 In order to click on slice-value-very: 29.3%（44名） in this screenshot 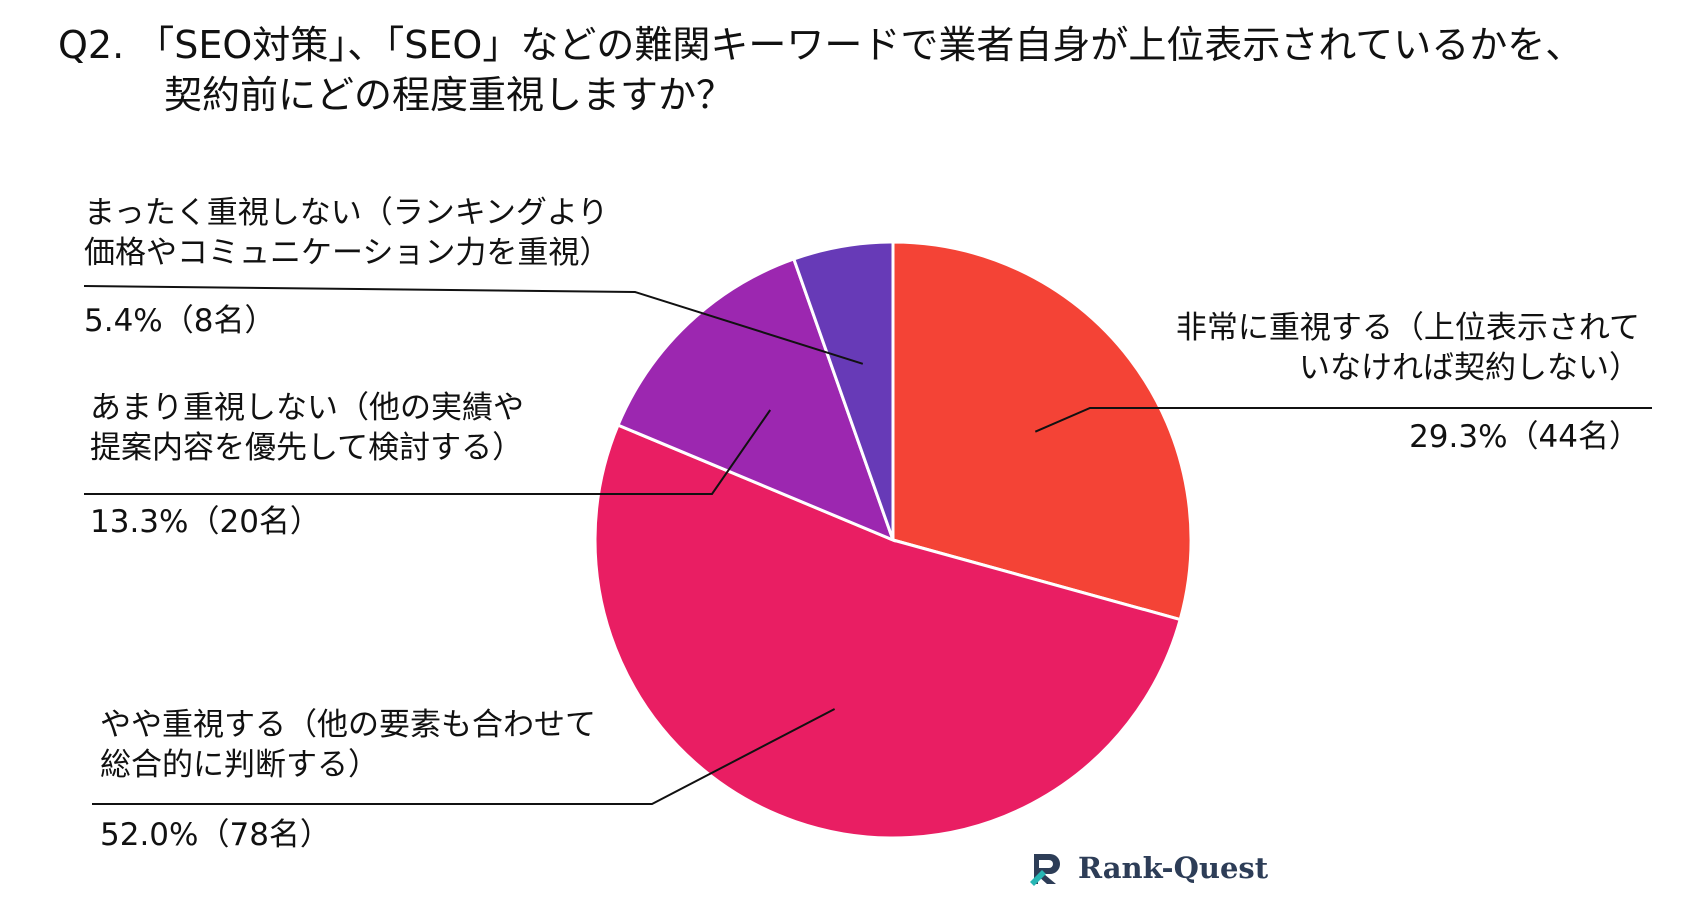, I will do `click(1524, 437)`.